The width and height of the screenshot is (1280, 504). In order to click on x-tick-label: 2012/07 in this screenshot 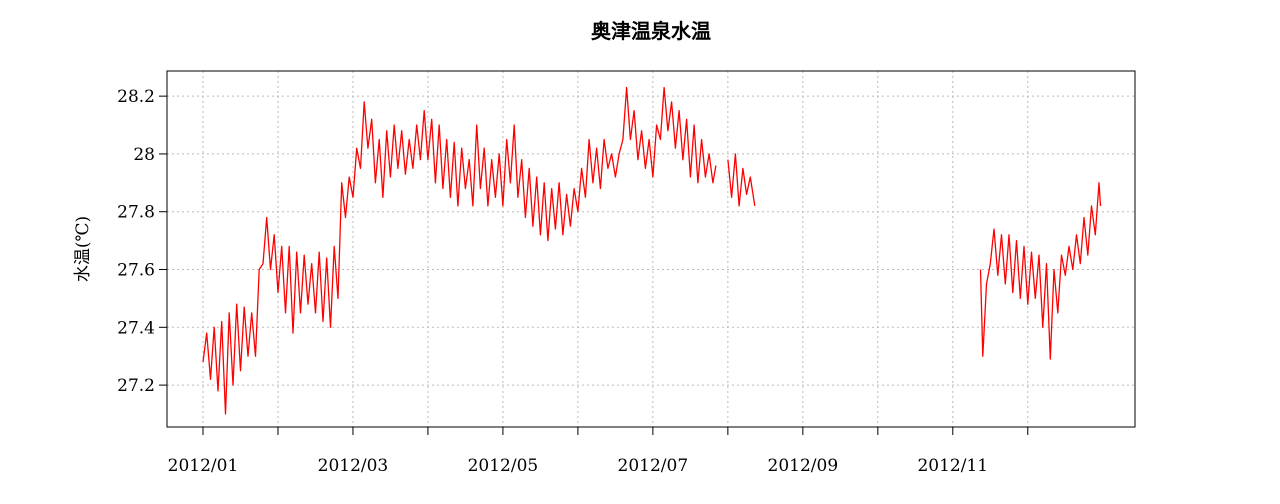, I will do `click(653, 466)`.